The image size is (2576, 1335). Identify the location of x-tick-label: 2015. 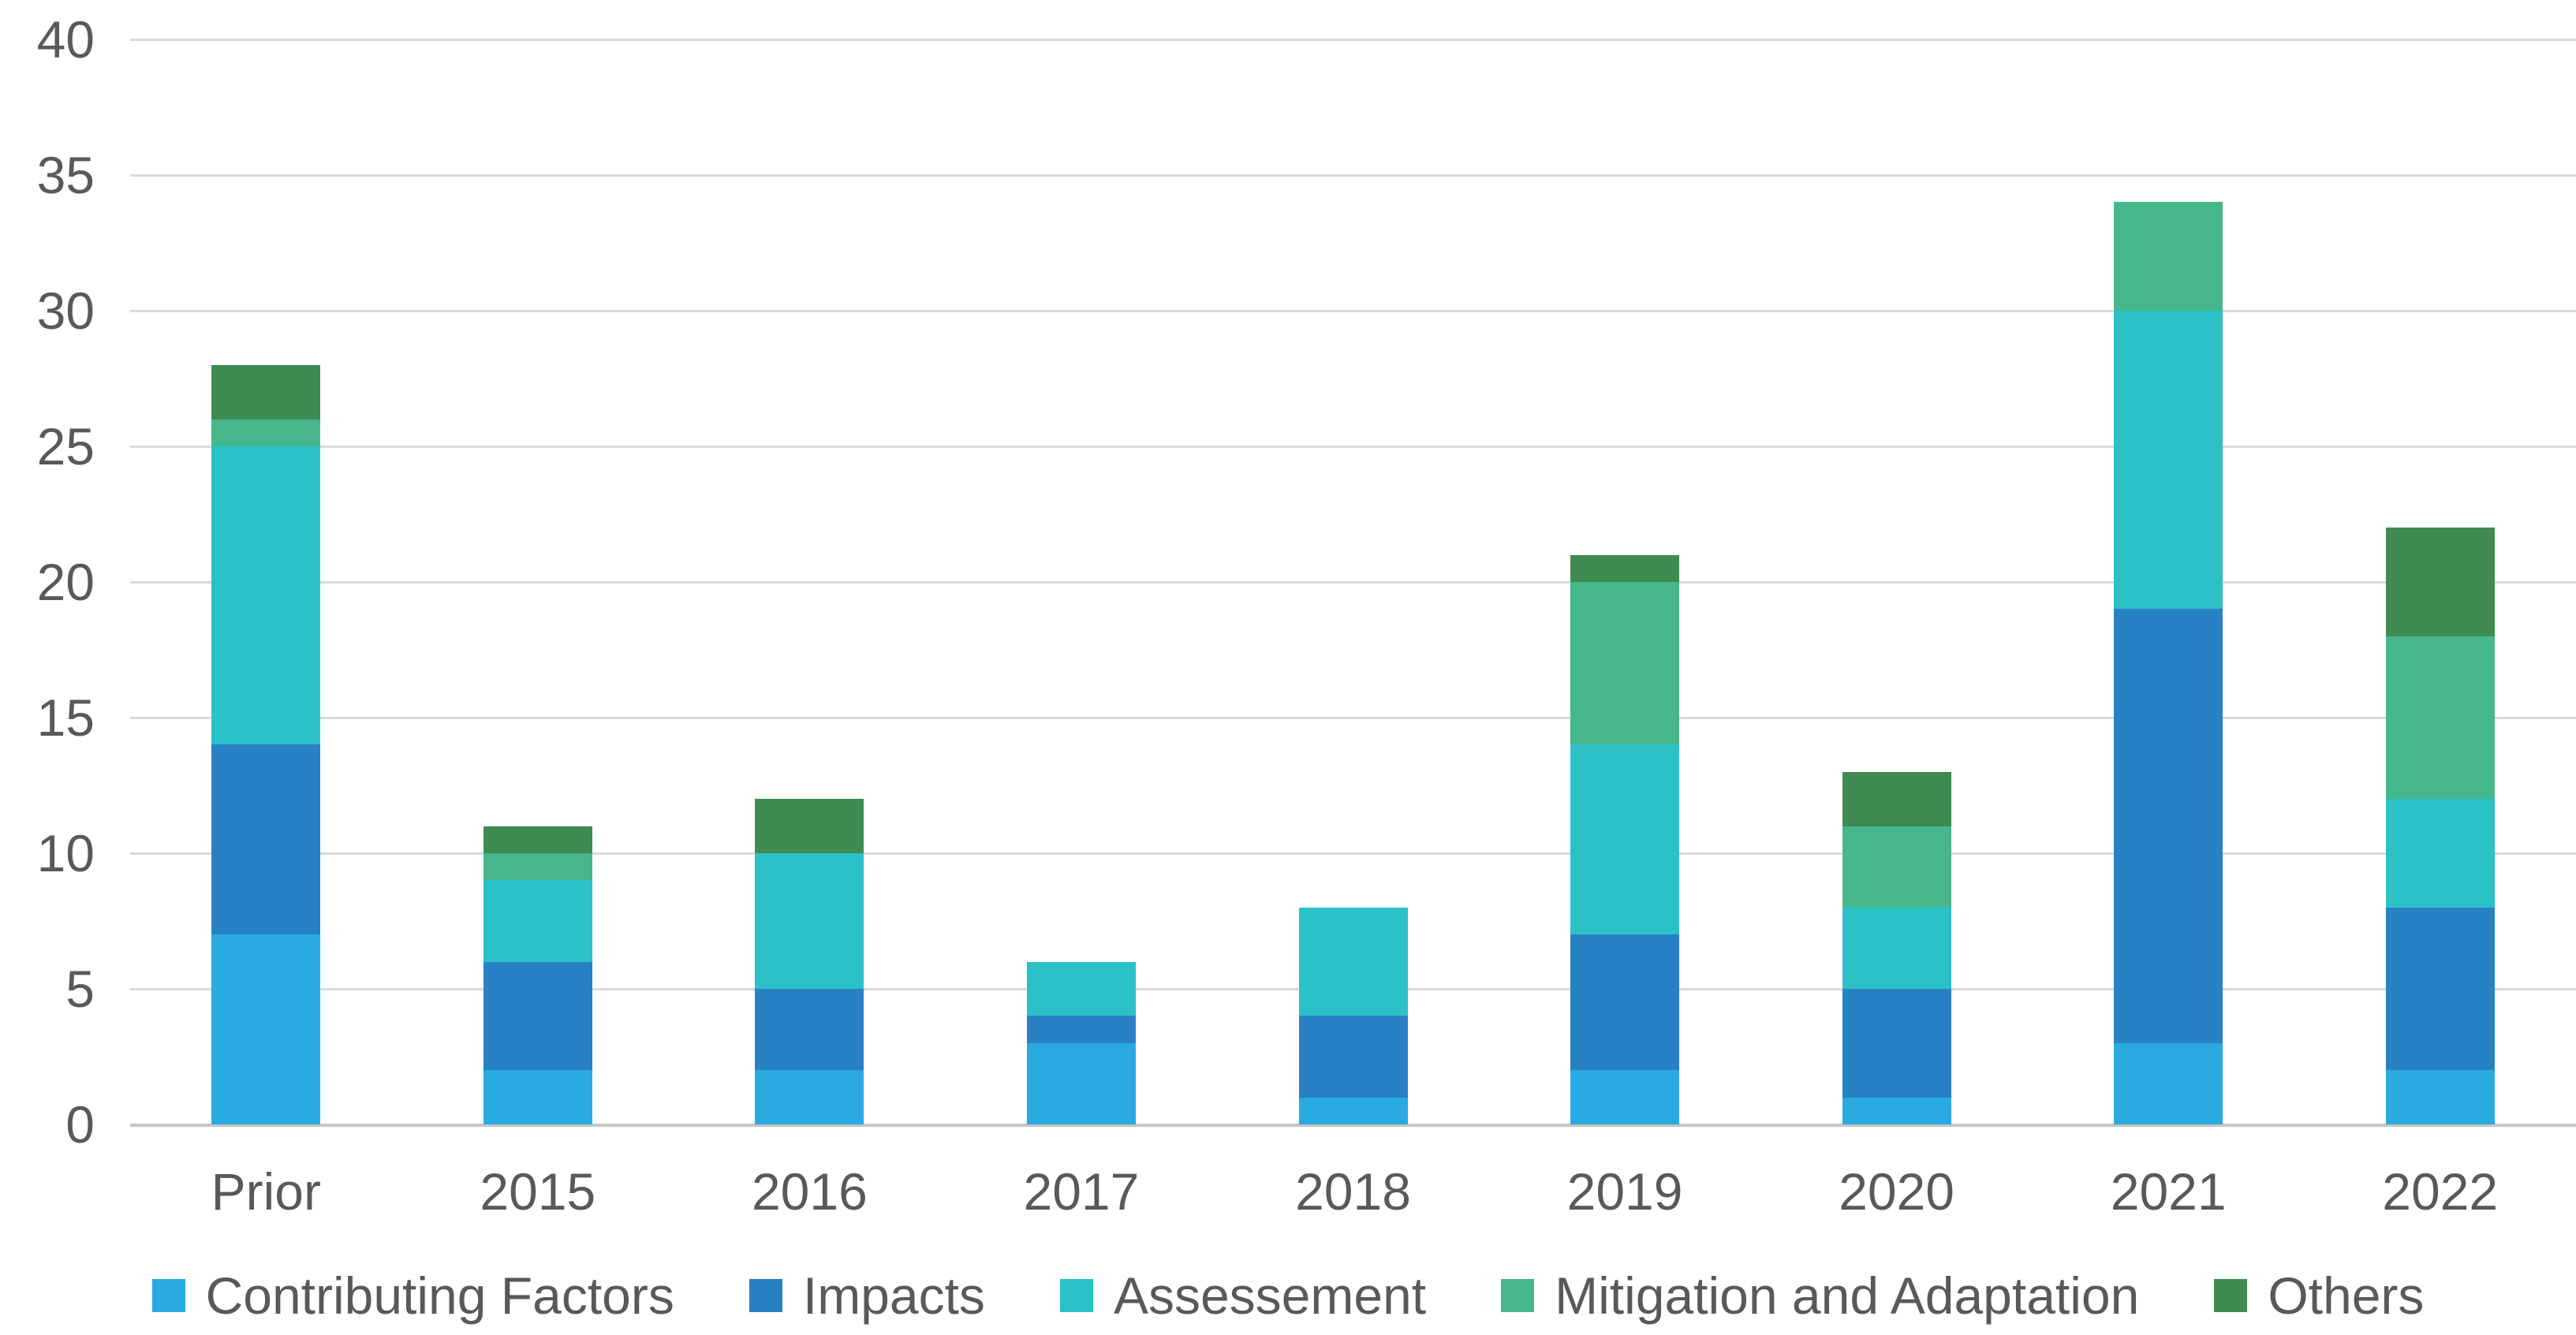
(538, 1192).